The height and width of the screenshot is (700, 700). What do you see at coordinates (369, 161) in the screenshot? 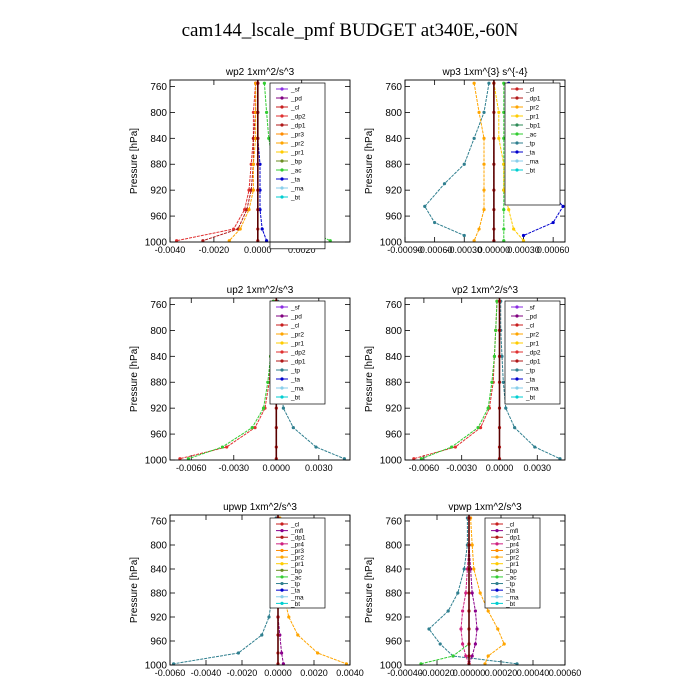
I see `y-axis-label: Pressure [hPa]` at bounding box center [369, 161].